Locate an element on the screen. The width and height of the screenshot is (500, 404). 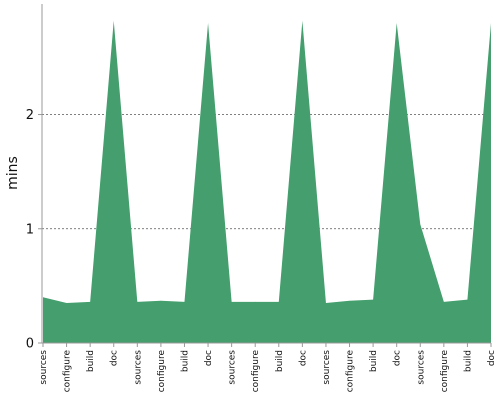
y-tick-label: 2 is located at coordinates (30, 115).